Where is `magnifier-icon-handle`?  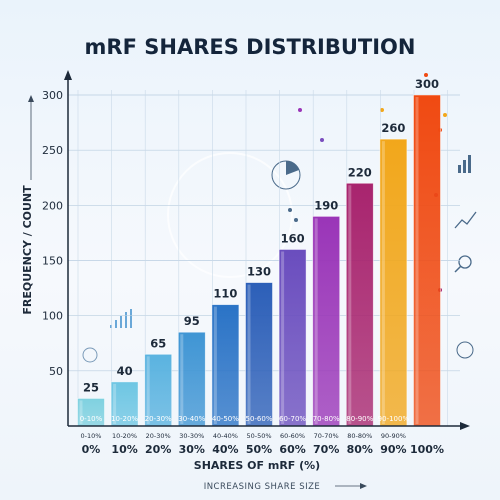 magnifier-icon-handle is located at coordinates (458, 269).